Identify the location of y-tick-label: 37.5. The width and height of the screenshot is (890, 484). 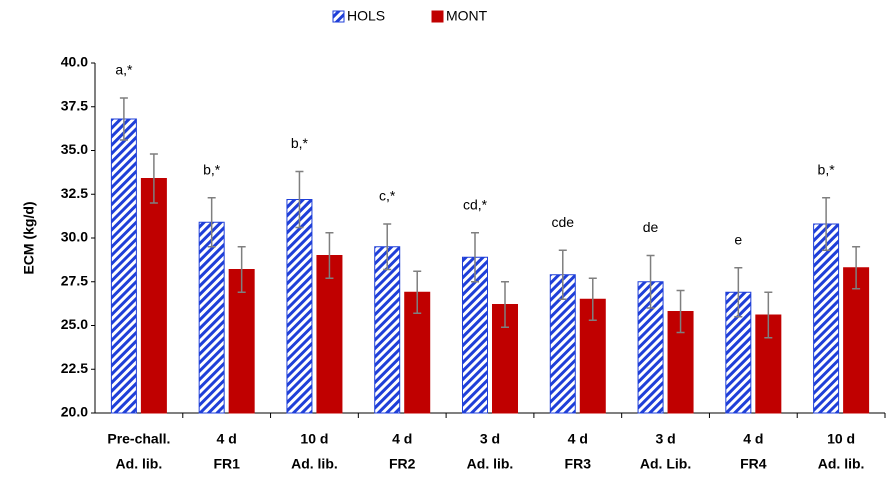
(74, 105).